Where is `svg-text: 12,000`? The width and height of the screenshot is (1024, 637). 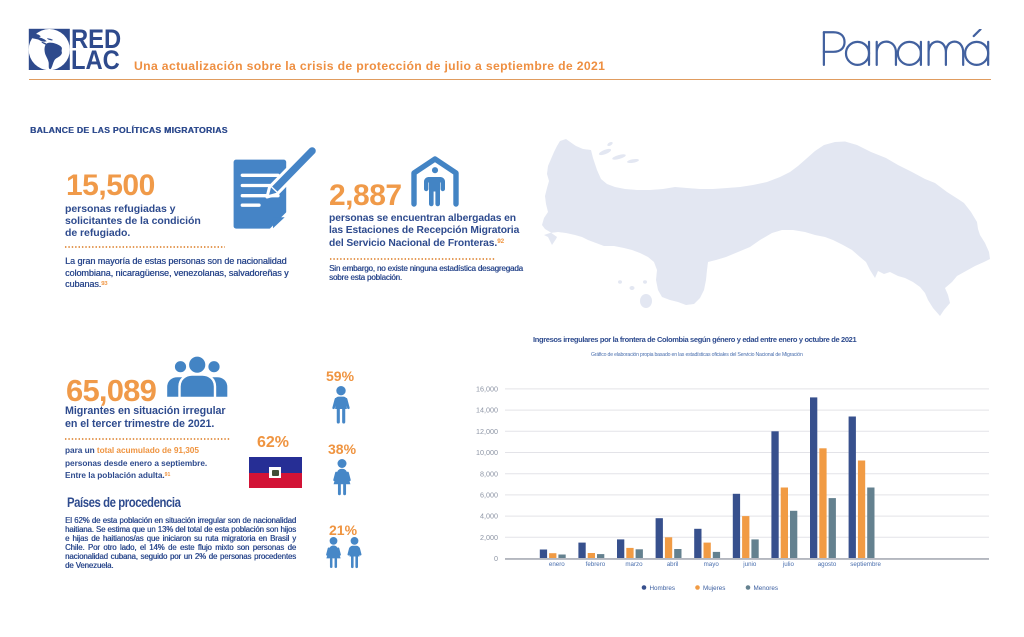 svg-text: 12,000 is located at coordinates (487, 431).